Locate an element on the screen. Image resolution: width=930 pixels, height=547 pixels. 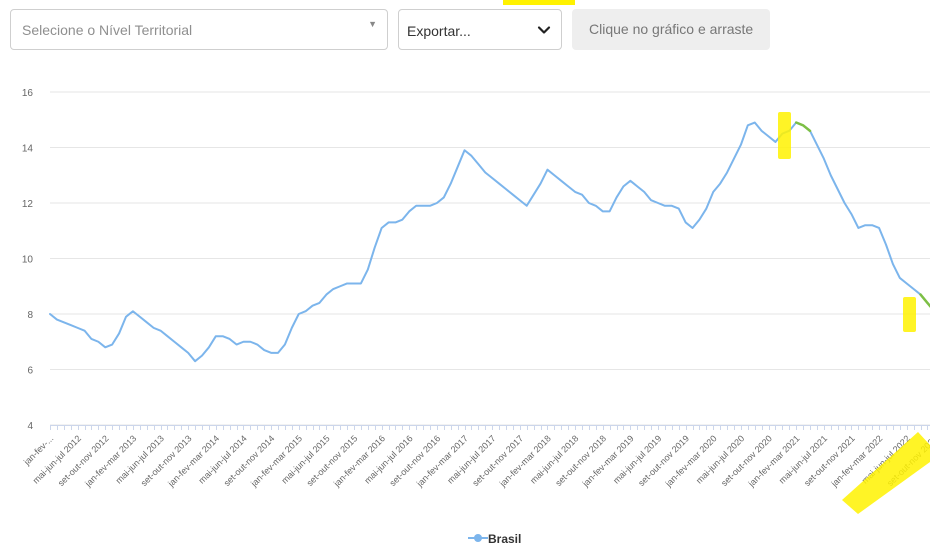
x-tick-label: mai-jun-jul 2012 is located at coordinates (57, 459).